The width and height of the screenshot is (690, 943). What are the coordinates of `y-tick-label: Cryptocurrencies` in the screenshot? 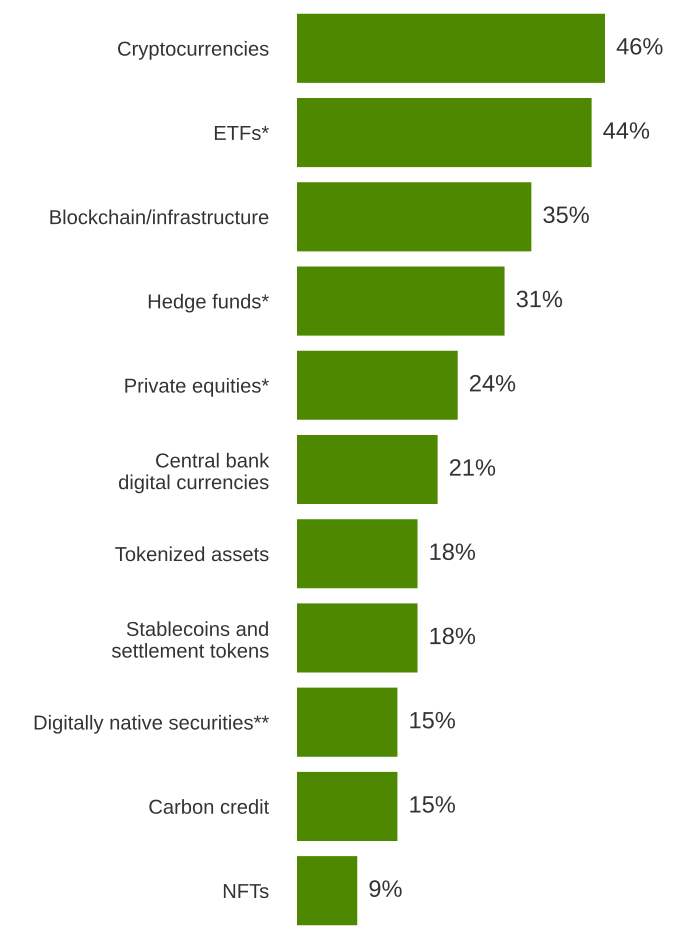 It's located at (193, 50).